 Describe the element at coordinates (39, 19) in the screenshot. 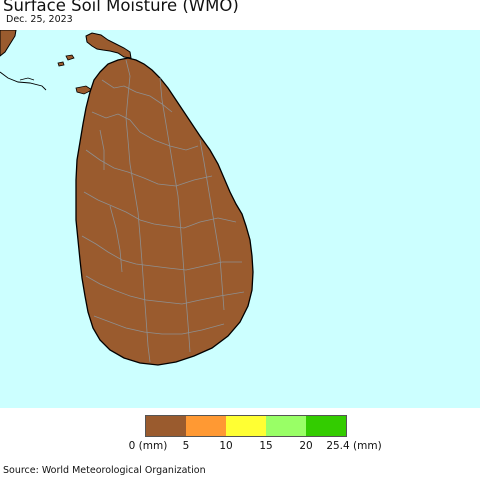

I see `map-date: Dec. 25, 2023` at that location.